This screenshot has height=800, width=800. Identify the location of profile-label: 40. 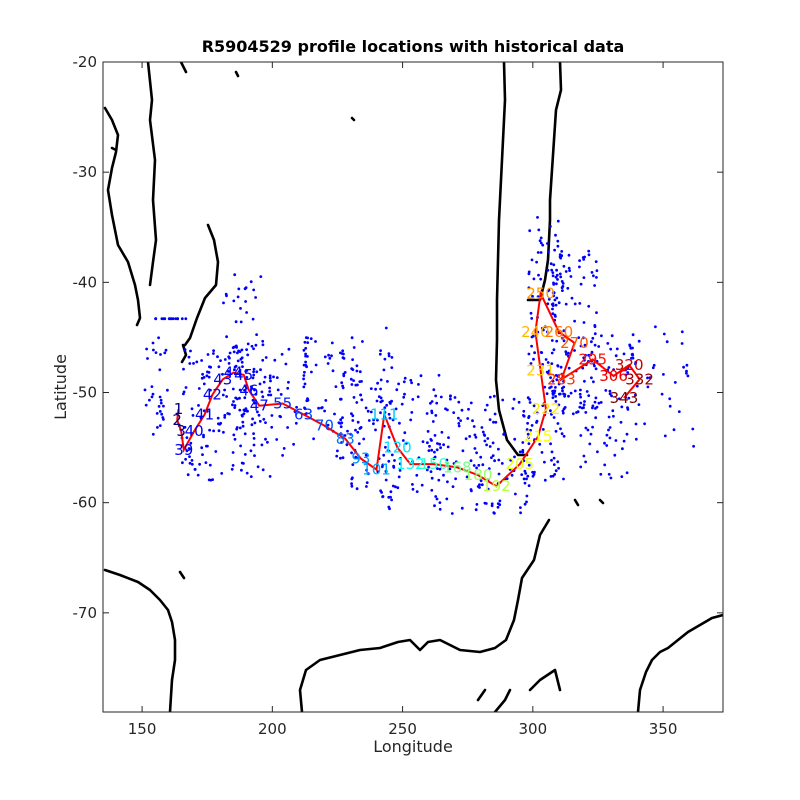
(194, 431).